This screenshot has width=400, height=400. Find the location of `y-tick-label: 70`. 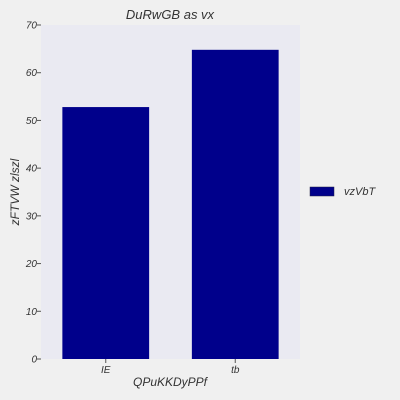

y-tick-label: 70 is located at coordinates (32, 26).